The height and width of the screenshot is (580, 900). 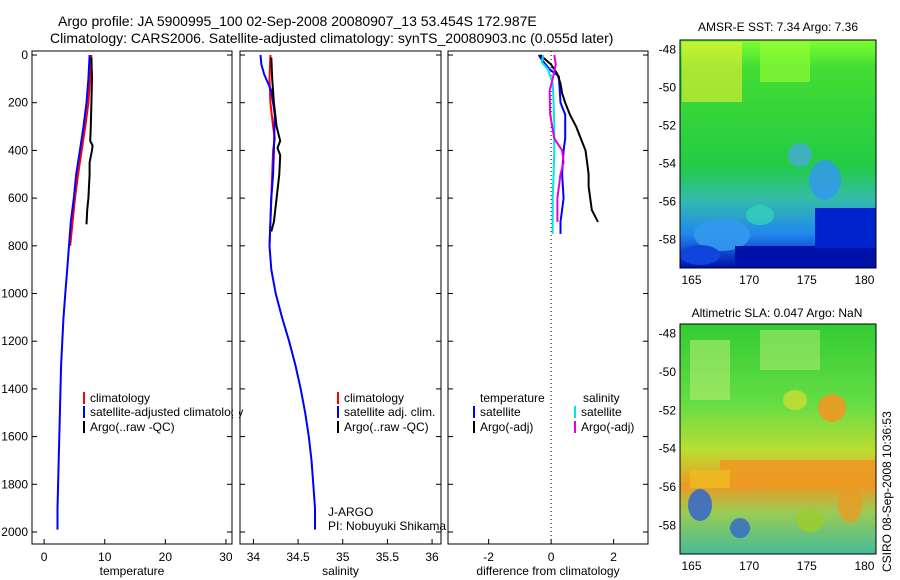 I want to click on y-tick-label: 1800, so click(x=14, y=484).